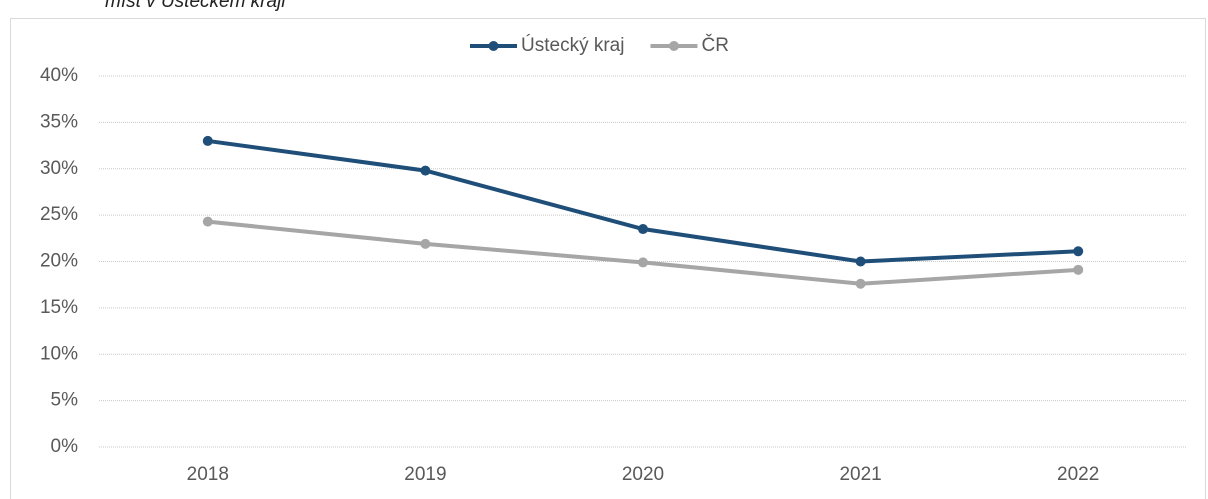 The image size is (1208, 499). Describe the element at coordinates (59, 168) in the screenshot. I see `y-tick-label: 30%` at that location.